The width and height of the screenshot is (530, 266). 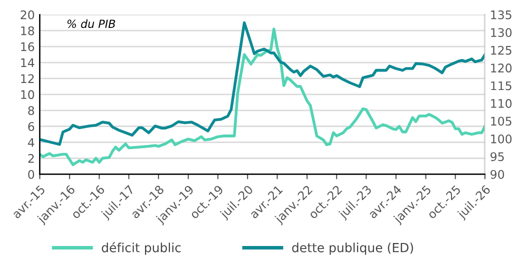 What do you see at coordinates (501, 139) in the screenshot?
I see `y2-tick-label: 100` at bounding box center [501, 139].